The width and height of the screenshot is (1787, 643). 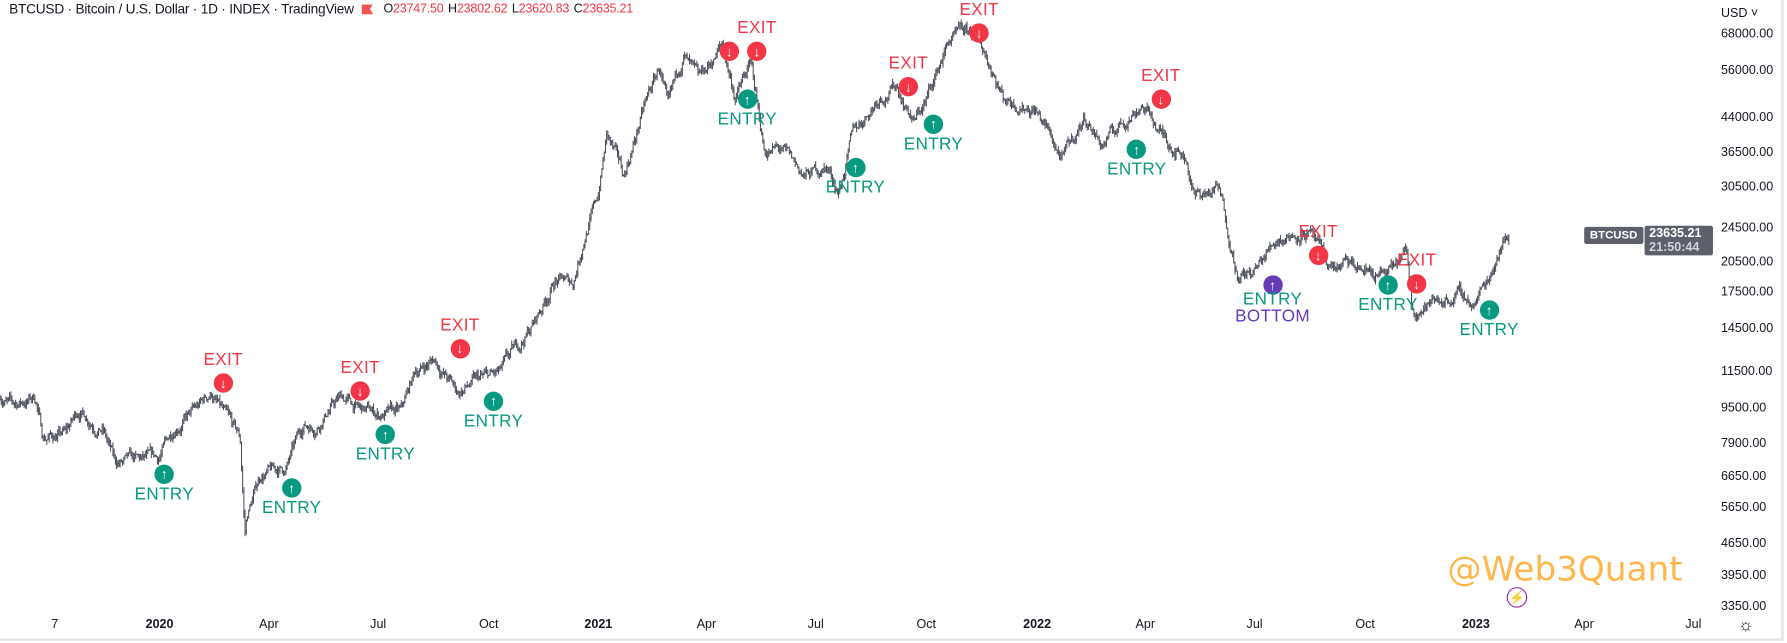 I want to click on flag-icon, so click(x=367, y=9).